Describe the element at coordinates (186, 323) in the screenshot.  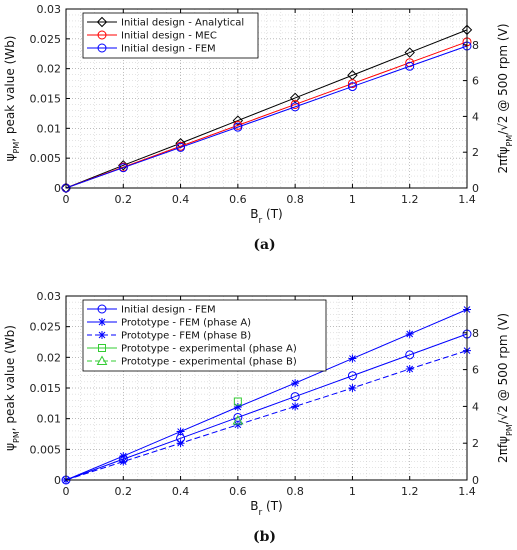
I see `legend-label: Prototype - FEM (phase A)` at that location.